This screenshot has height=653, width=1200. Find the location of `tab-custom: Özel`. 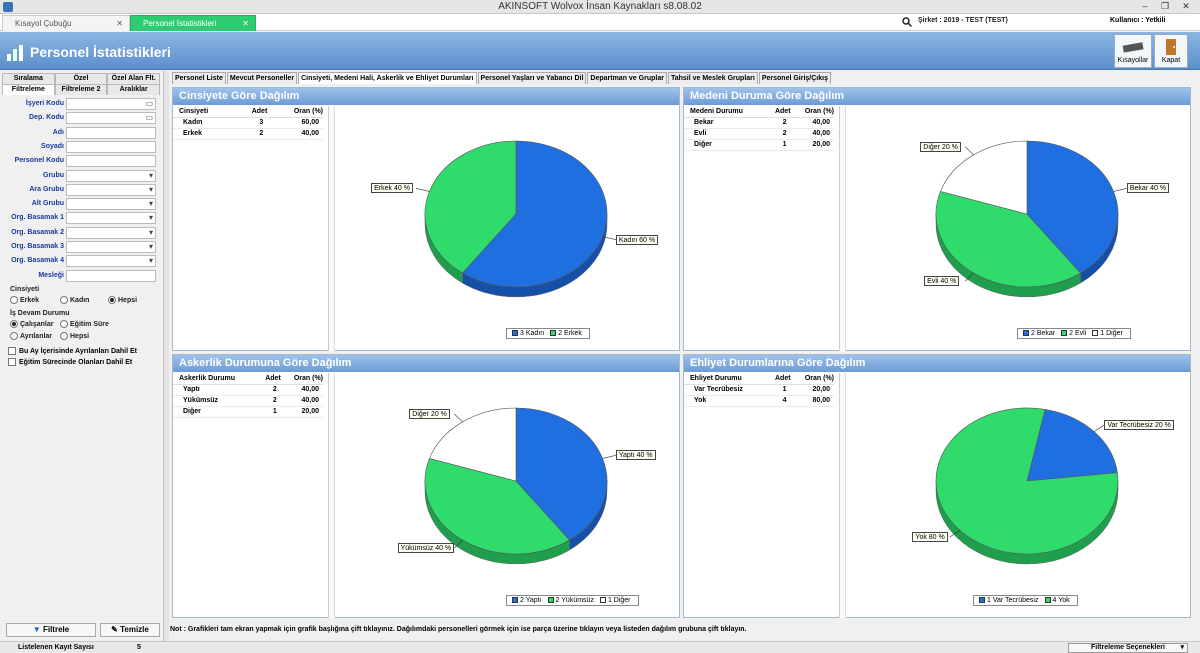

tab-custom: Özel is located at coordinates (81, 78).